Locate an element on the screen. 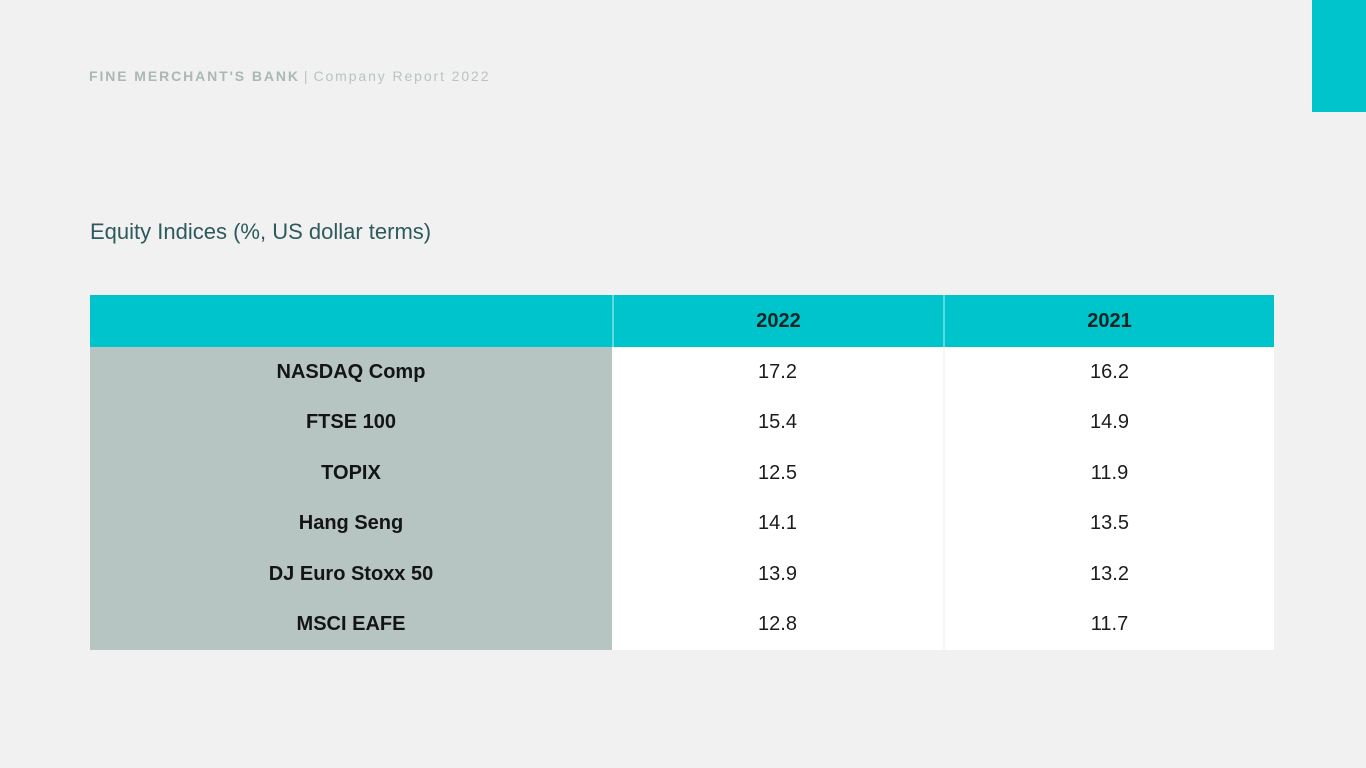  table-row-ftse: FTSE 100 15.4 14.9 is located at coordinates (682, 422).